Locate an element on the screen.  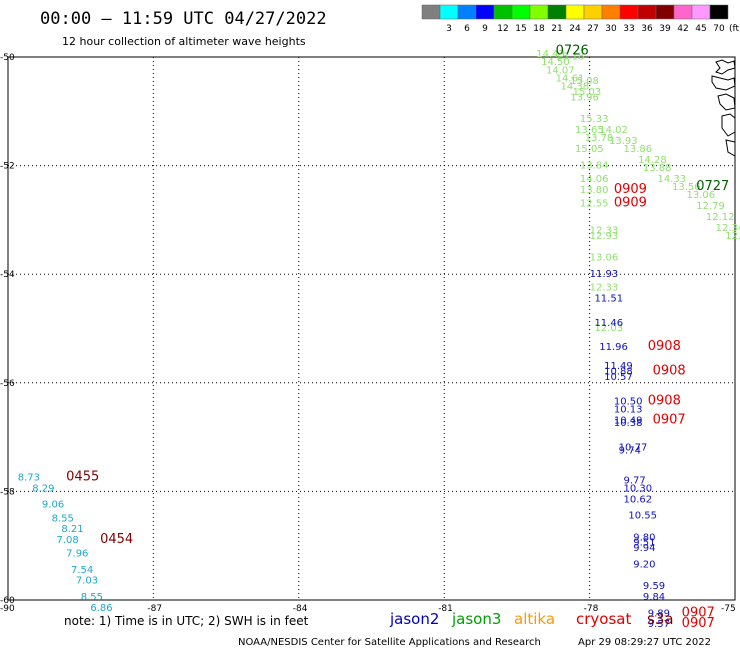
data-point-label: 12.79 is located at coordinates (710, 206).